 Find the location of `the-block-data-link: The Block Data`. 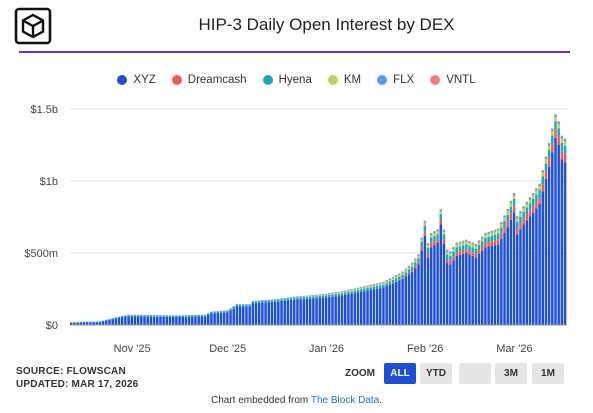

the-block-data-link: The Block Data is located at coordinates (345, 400).